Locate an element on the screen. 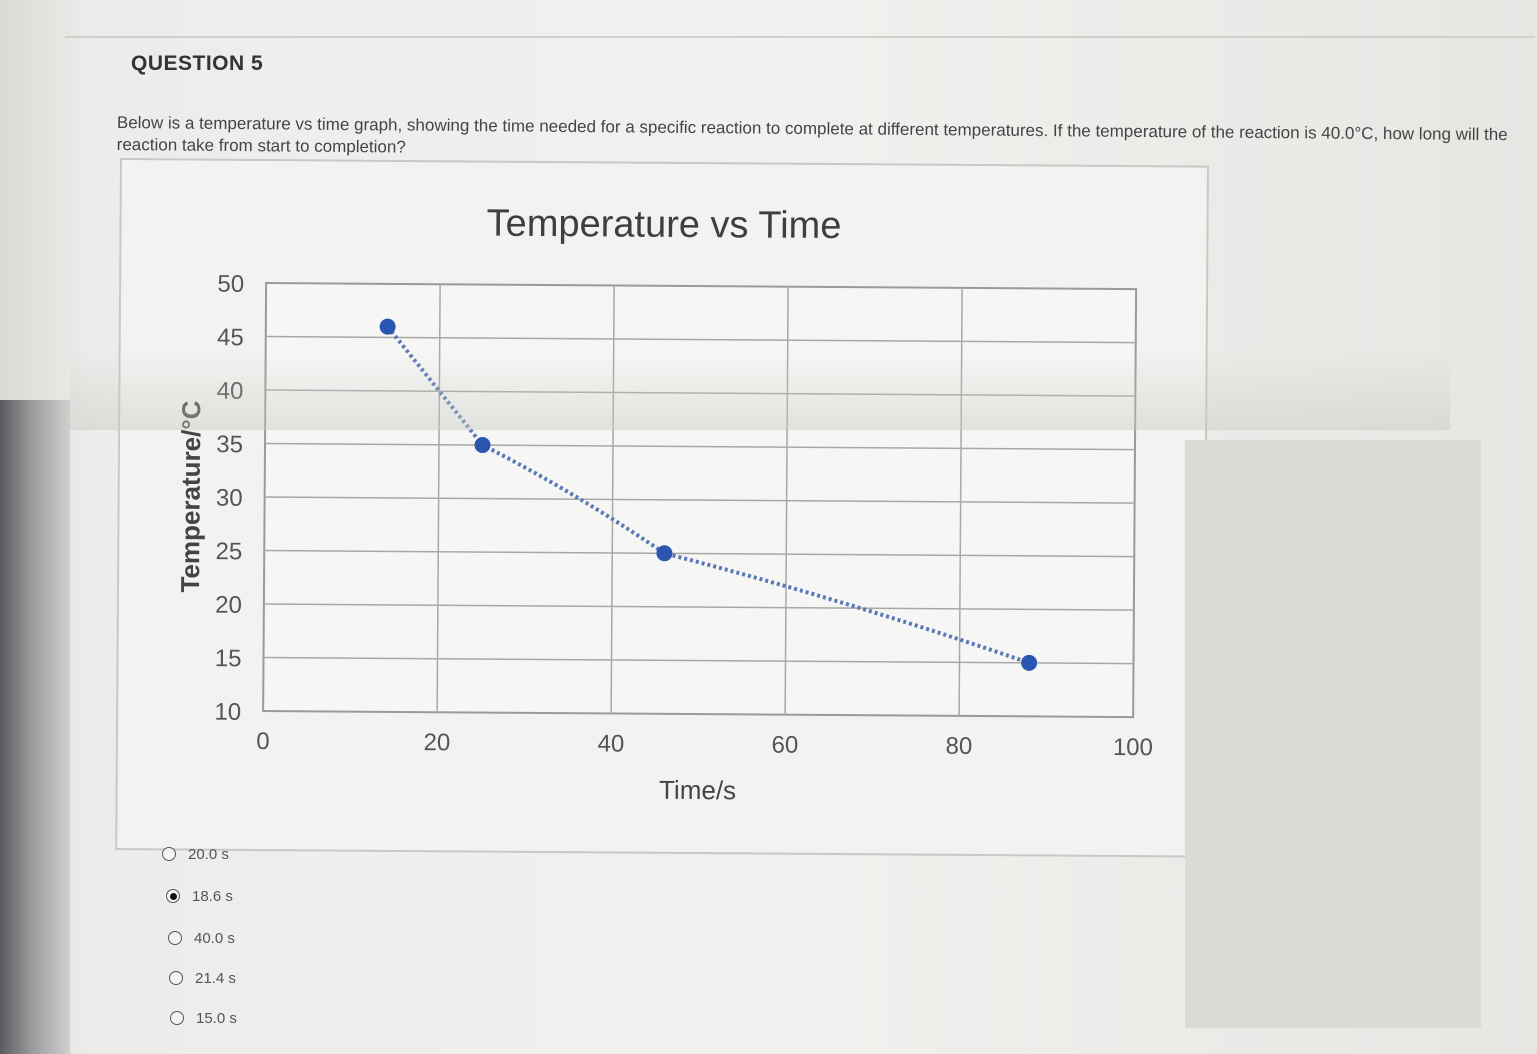 This screenshot has width=1537, height=1054. answer-label: 18.6 s is located at coordinates (212, 896).